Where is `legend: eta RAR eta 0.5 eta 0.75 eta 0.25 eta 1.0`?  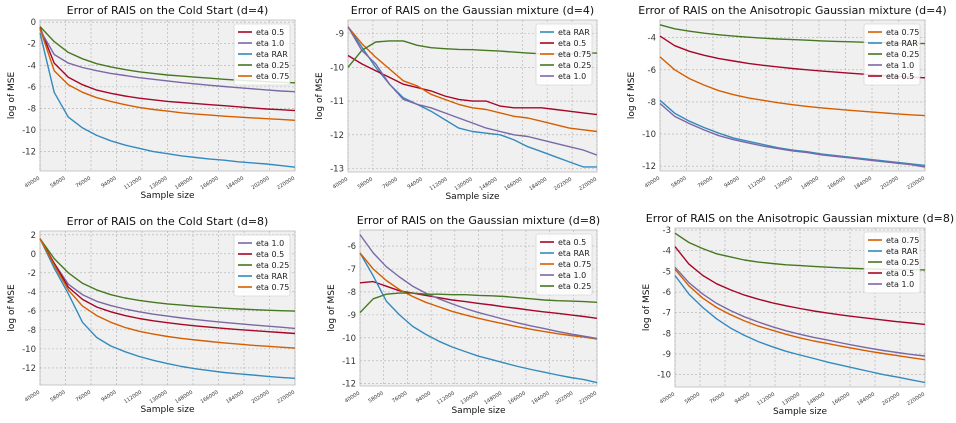 legend: eta RAR eta 0.5 eta 0.75 eta 0.25 eta 1.0 is located at coordinates (564, 54).